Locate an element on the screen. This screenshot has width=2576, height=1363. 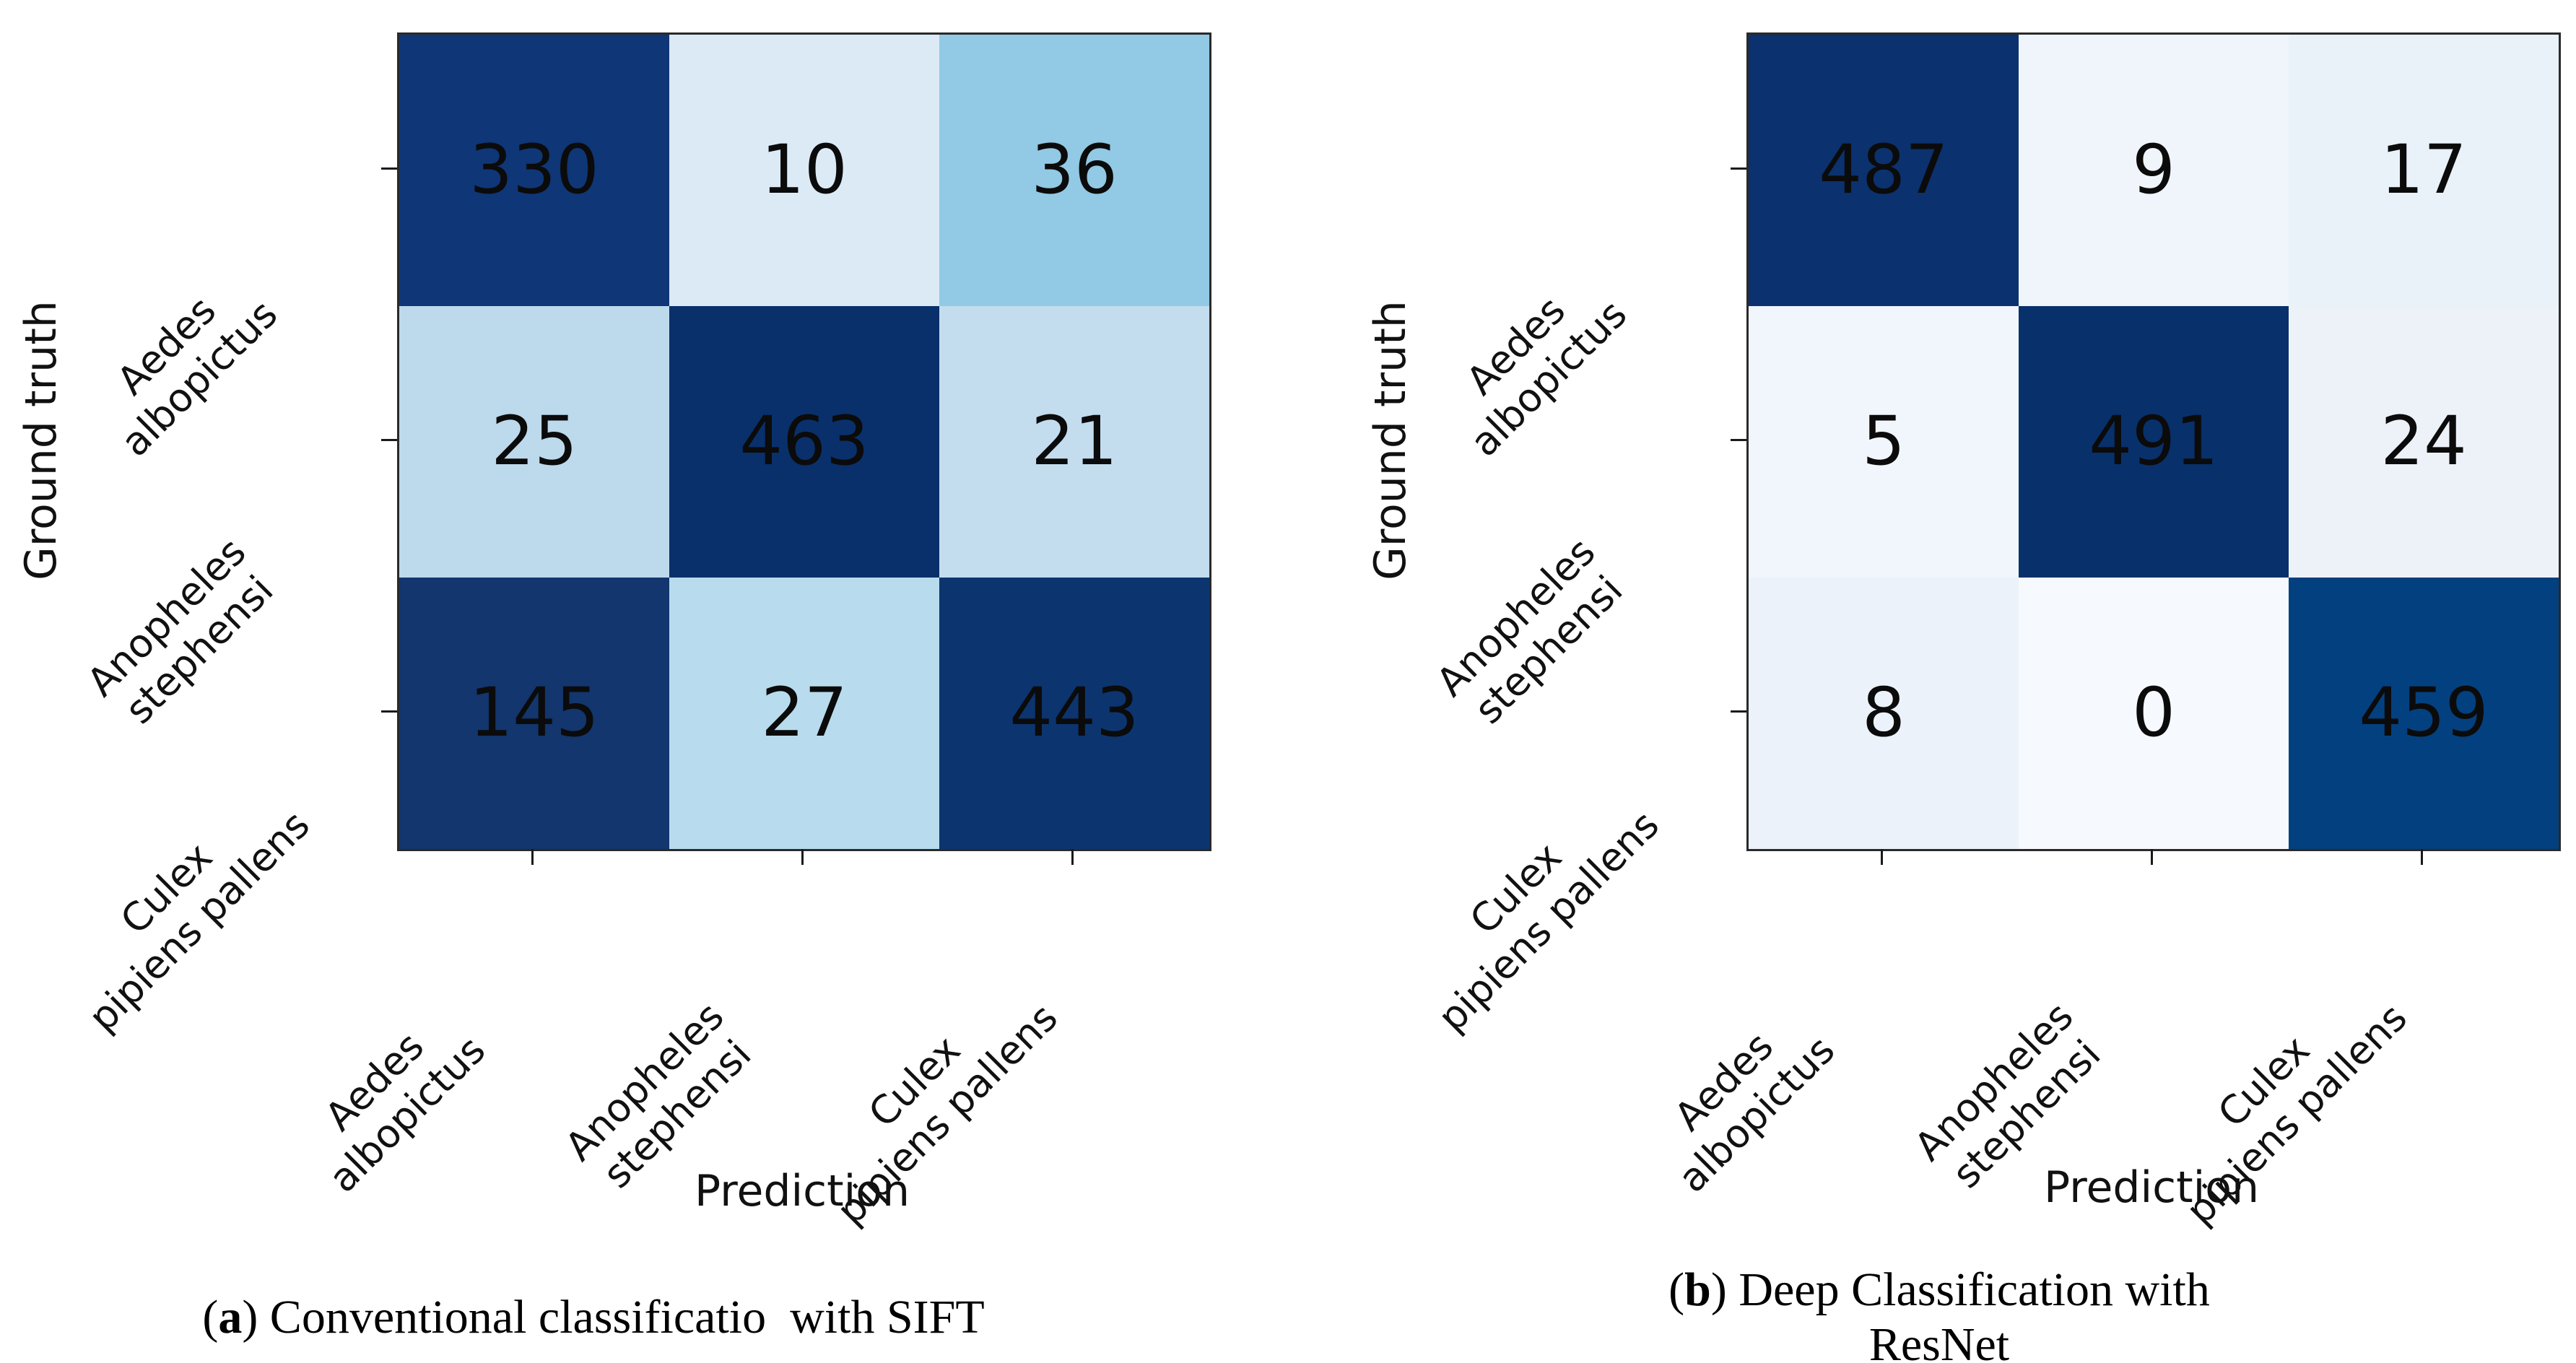
caption-text: Deep Classification with ResNet is located at coordinates (1974, 1313).